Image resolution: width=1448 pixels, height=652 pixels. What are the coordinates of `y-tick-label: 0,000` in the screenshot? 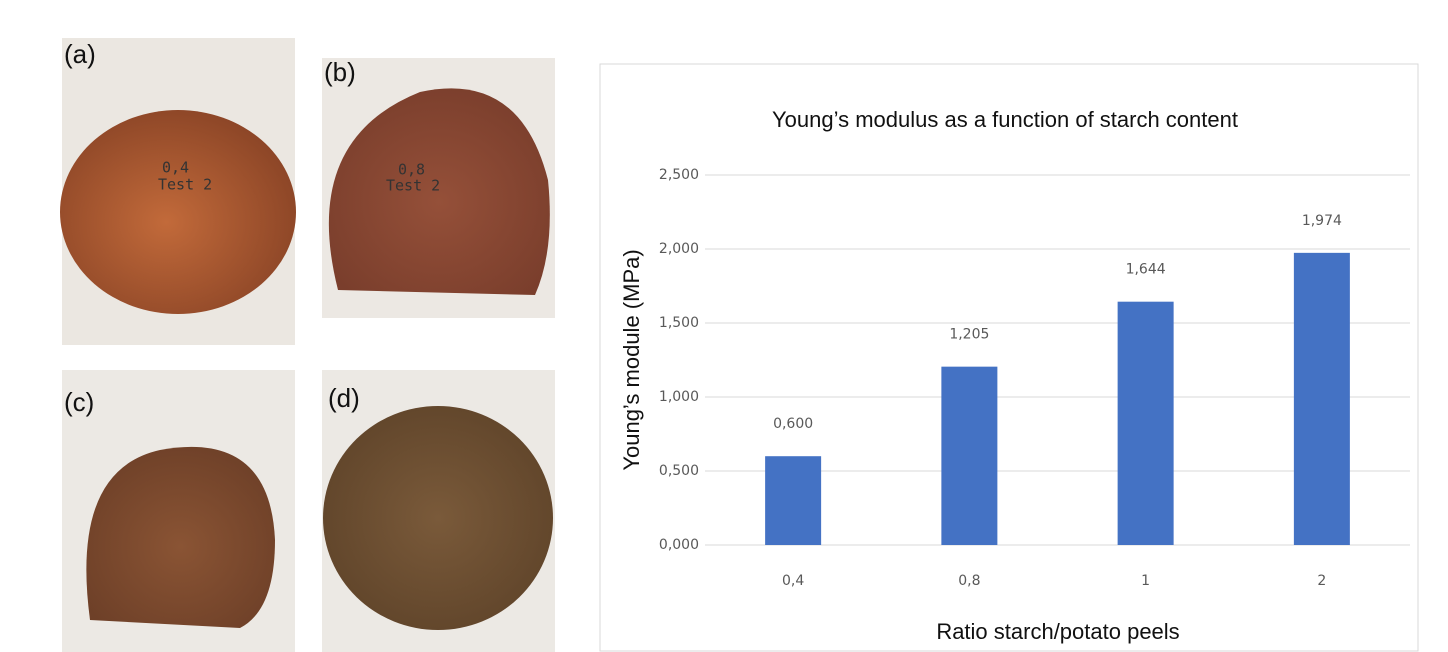 It's located at (679, 545).